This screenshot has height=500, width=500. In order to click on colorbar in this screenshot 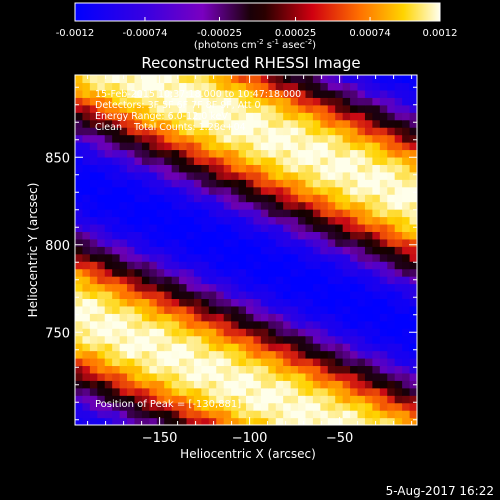, I will do `click(257, 12)`.